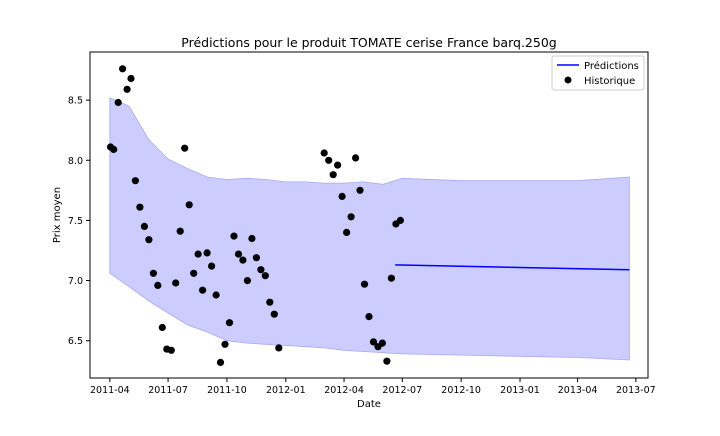 This screenshot has width=720, height=436. Describe the element at coordinates (611, 66) in the screenshot. I see `legend-label-predictions: Prédictions` at that location.